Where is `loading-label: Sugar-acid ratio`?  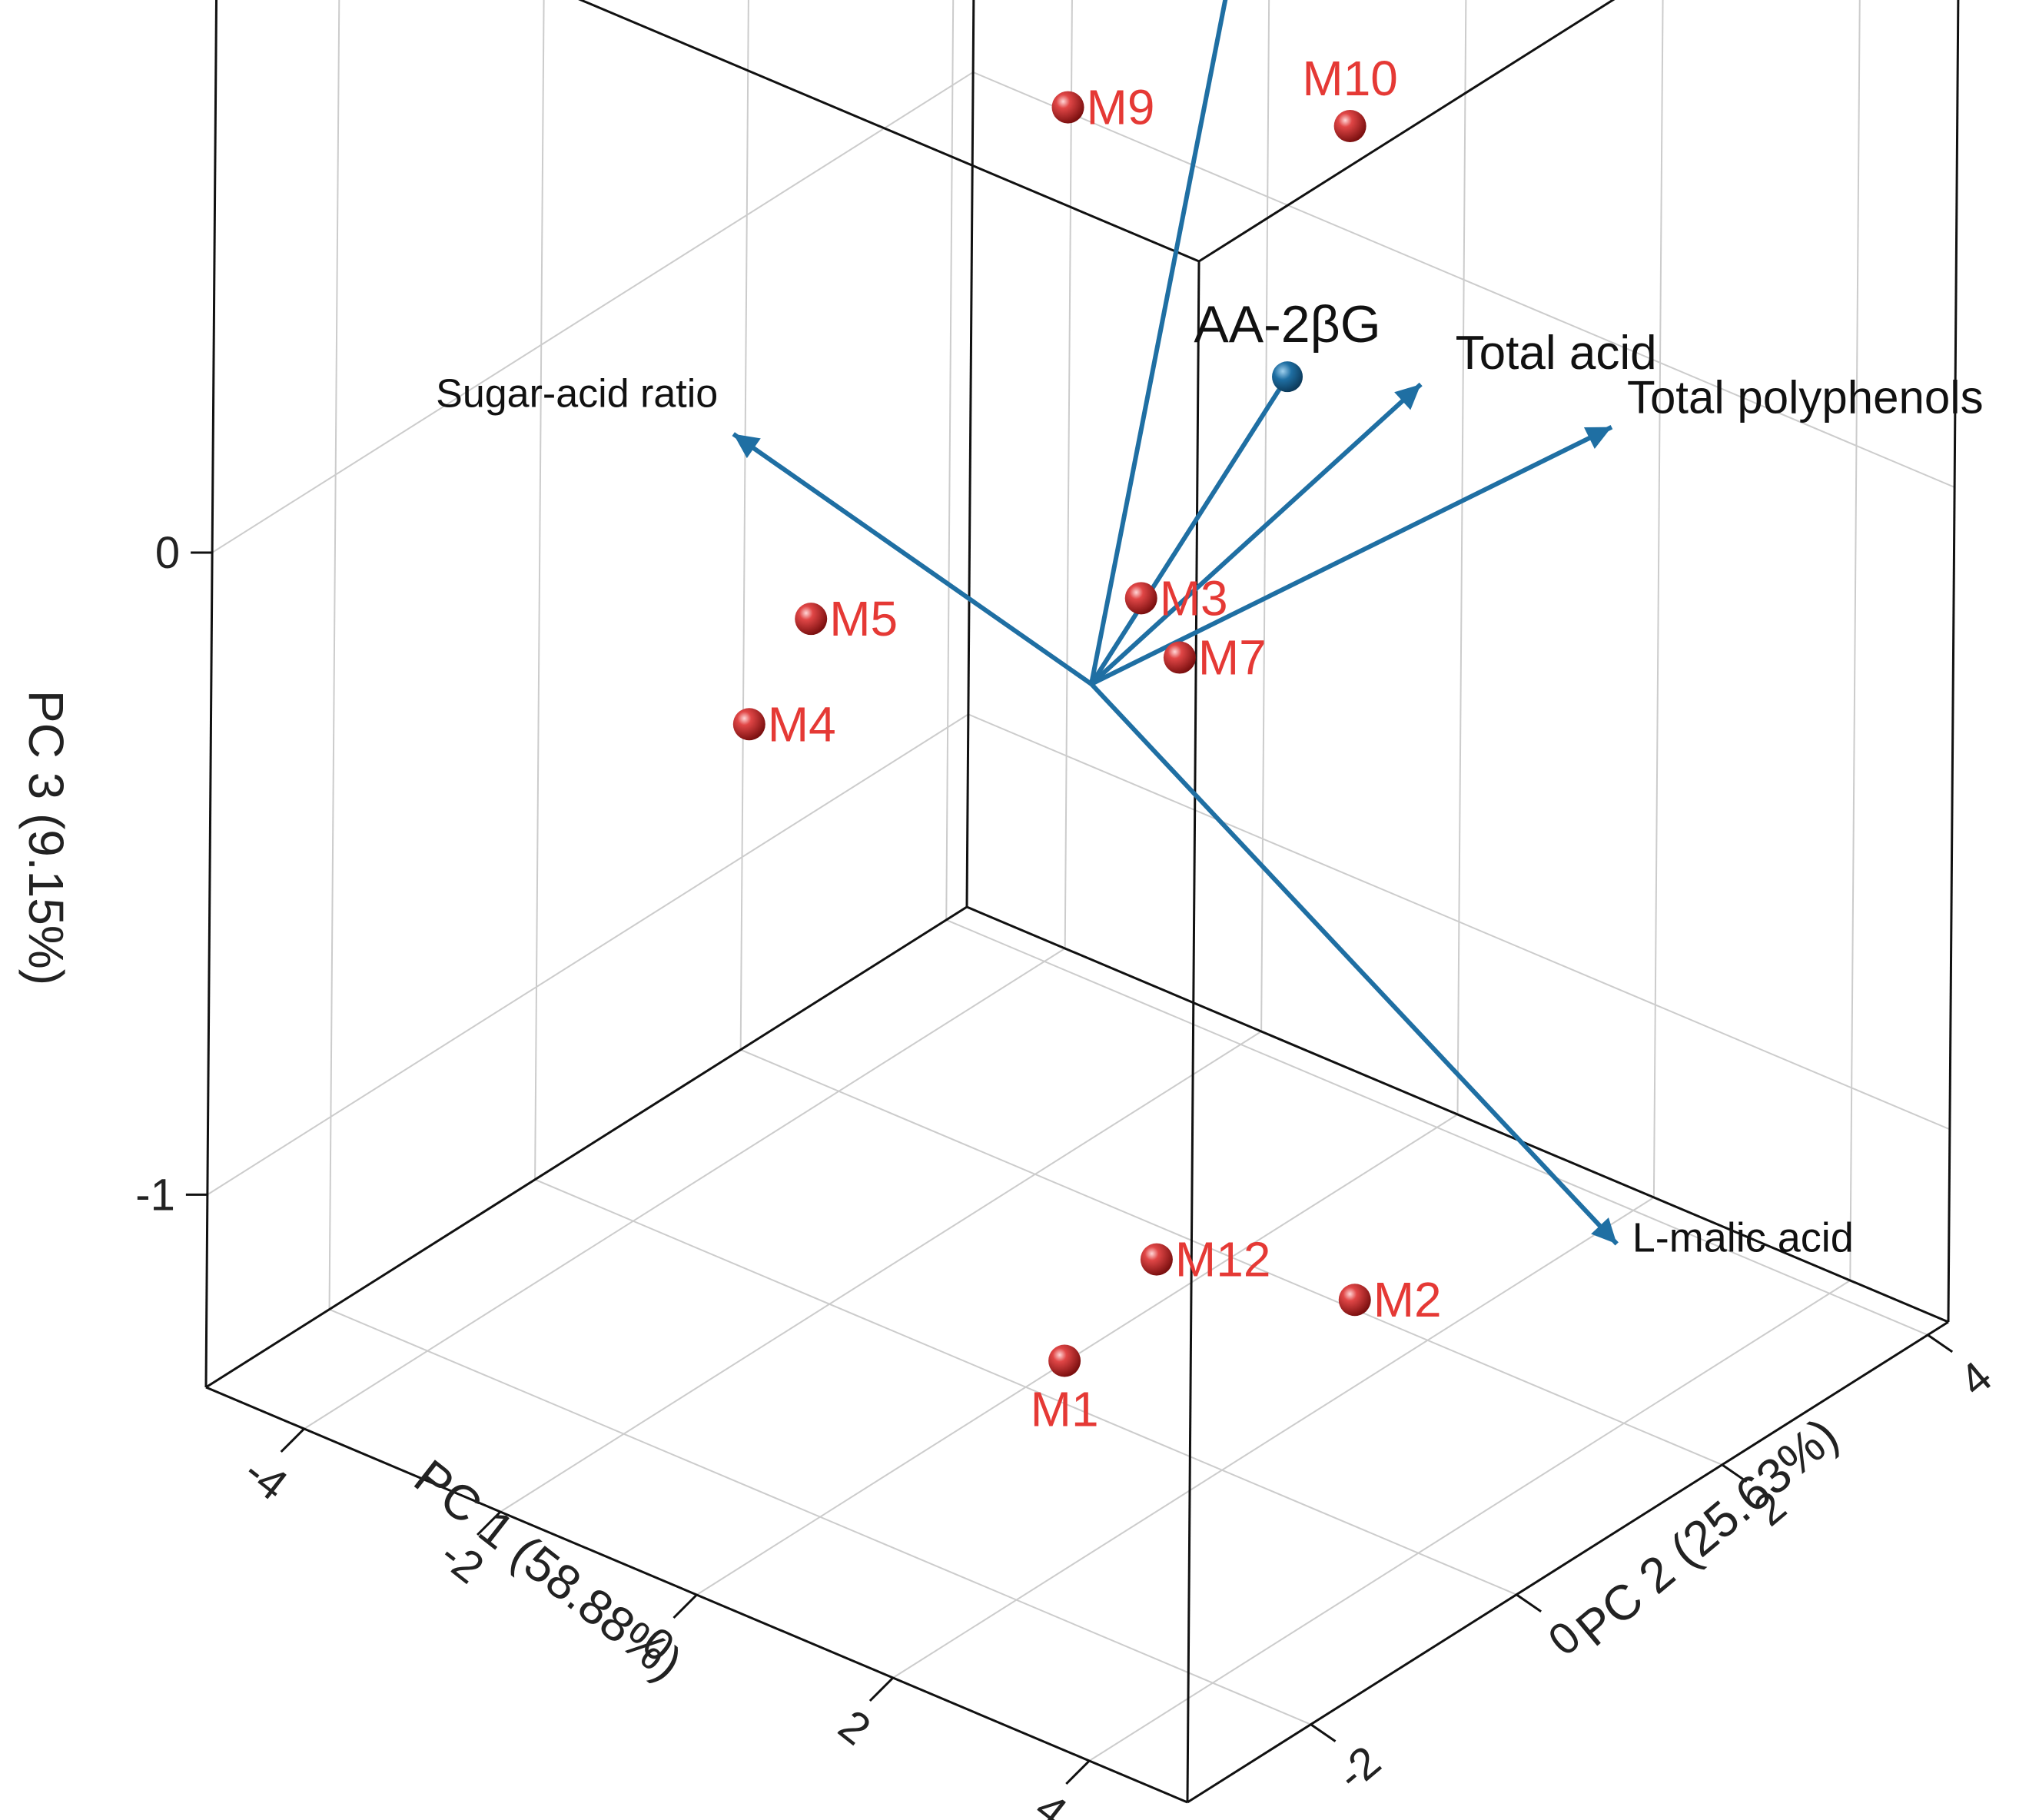
loading-label: Sugar-acid ratio is located at coordinates (577, 394).